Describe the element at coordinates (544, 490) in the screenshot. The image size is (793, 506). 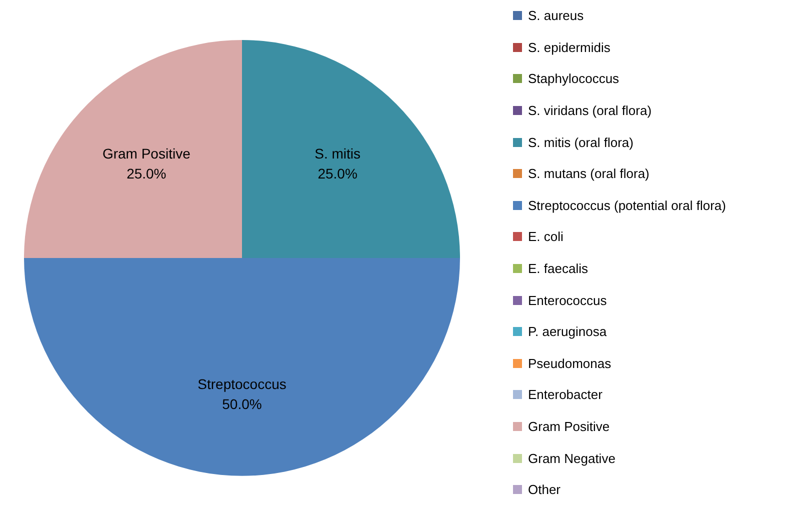
I see `legend-label: Other` at that location.